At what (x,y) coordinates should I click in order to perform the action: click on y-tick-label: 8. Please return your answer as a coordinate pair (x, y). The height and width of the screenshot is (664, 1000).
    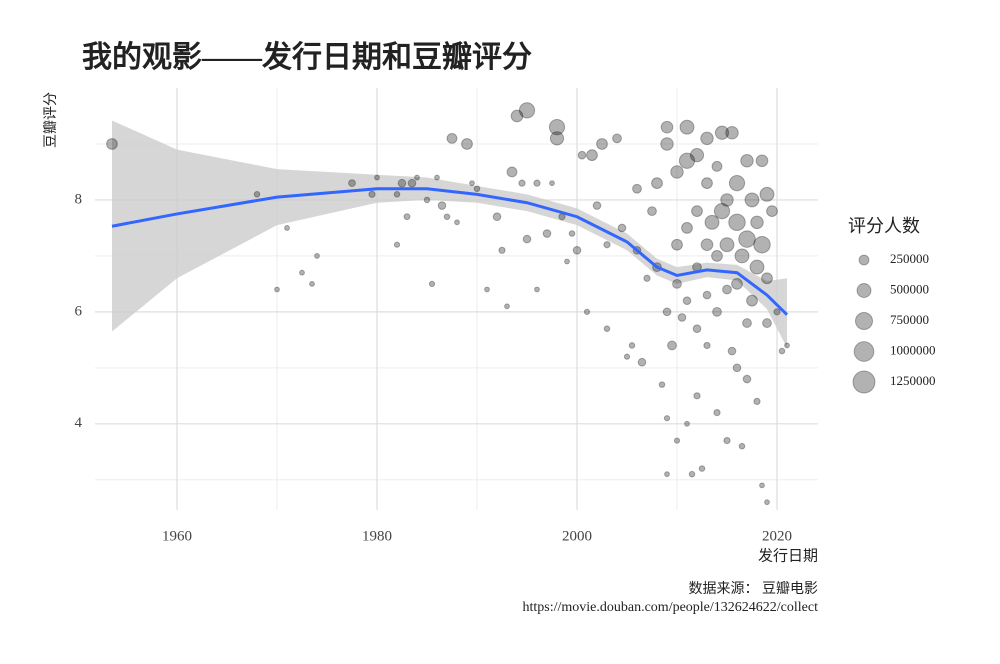
    Looking at the image, I should click on (79, 199).